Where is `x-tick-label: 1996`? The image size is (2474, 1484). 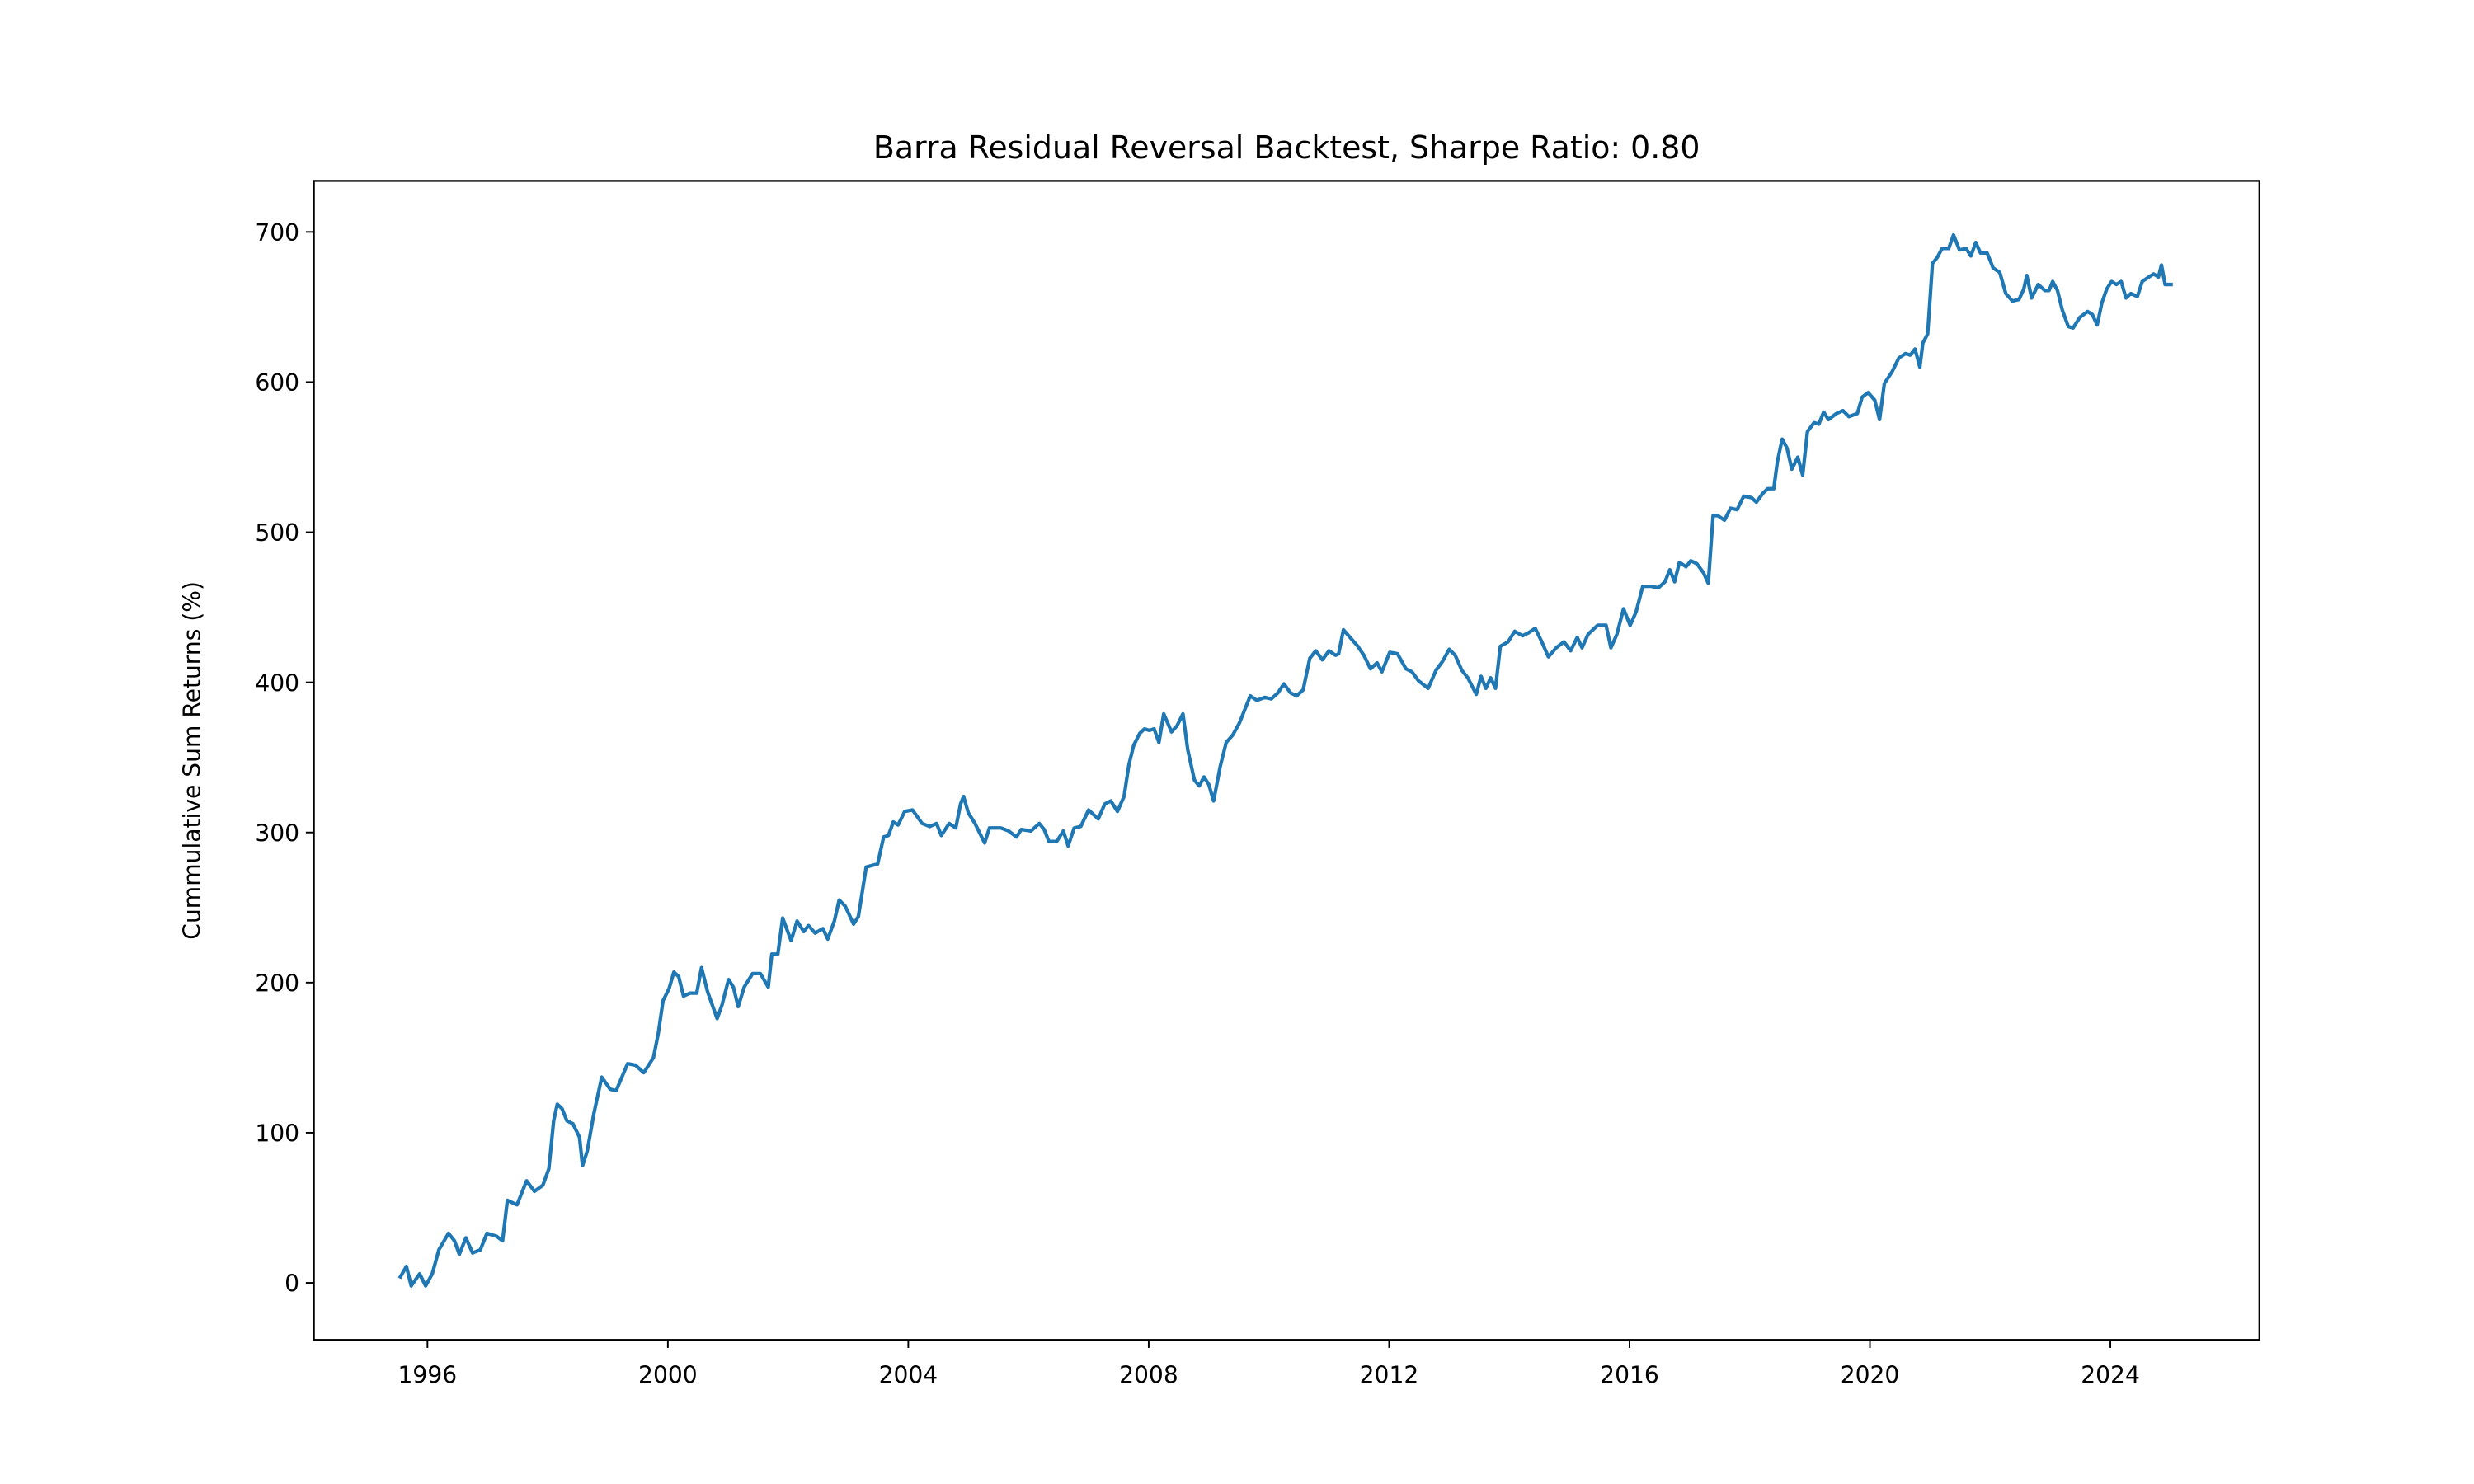 x-tick-label: 1996 is located at coordinates (428, 1375).